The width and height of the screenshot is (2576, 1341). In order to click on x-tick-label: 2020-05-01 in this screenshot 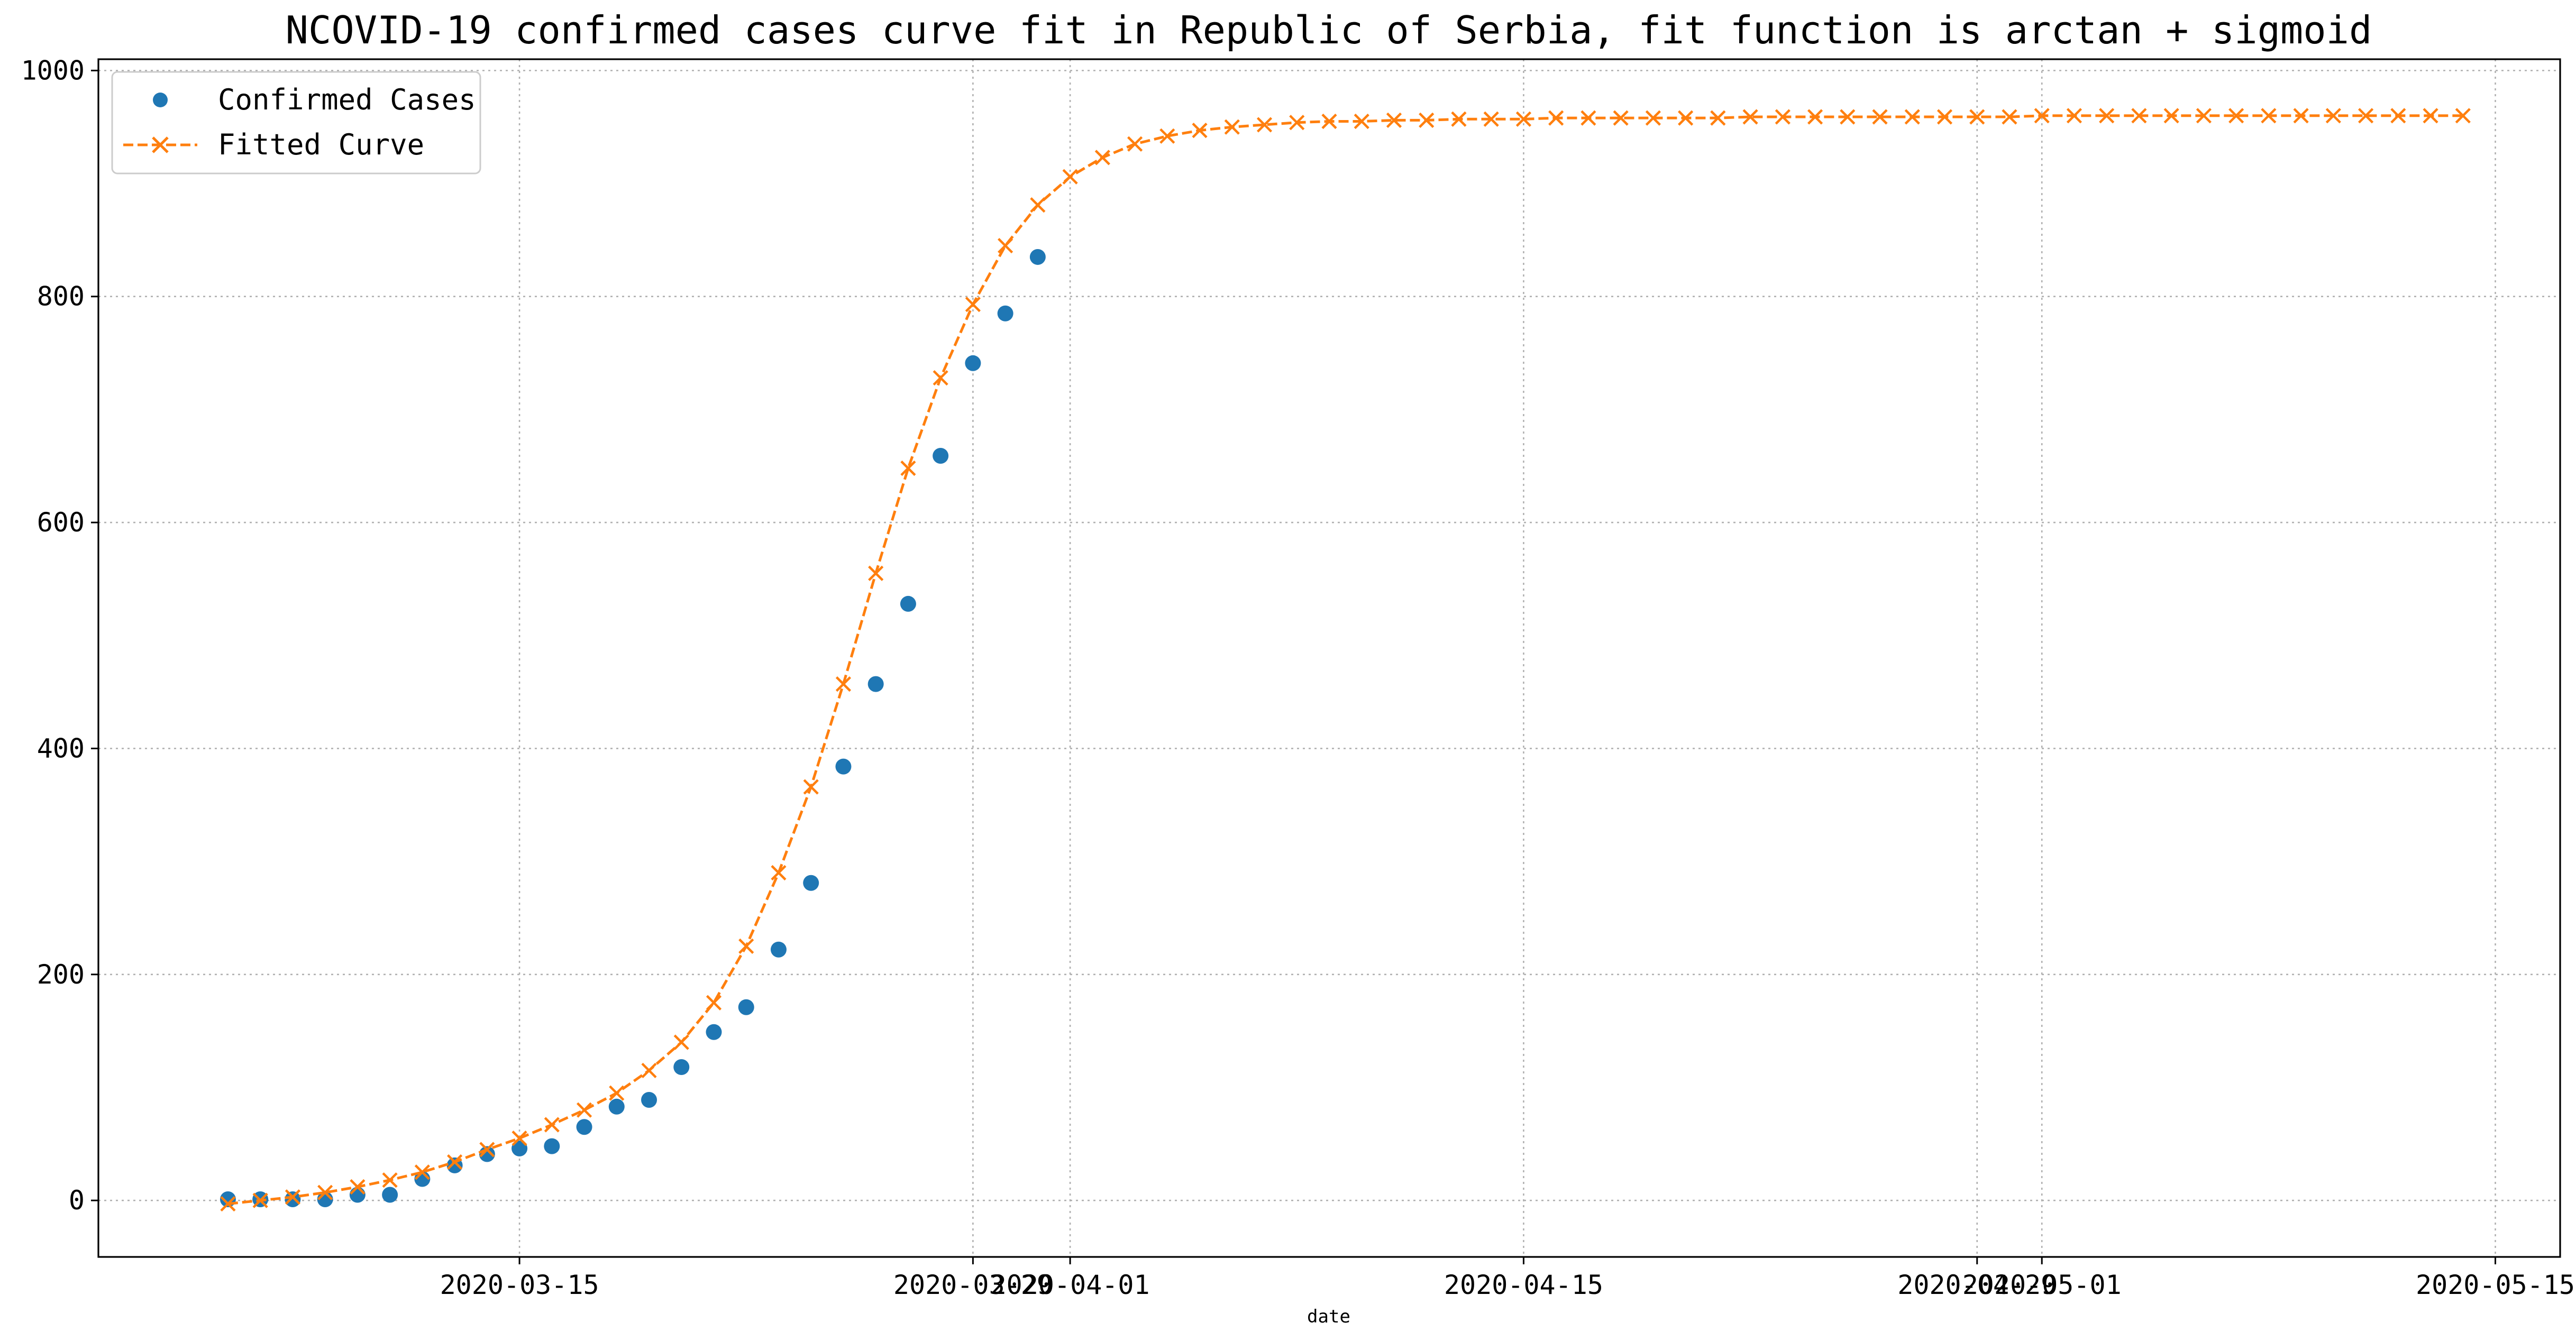, I will do `click(2042, 1285)`.